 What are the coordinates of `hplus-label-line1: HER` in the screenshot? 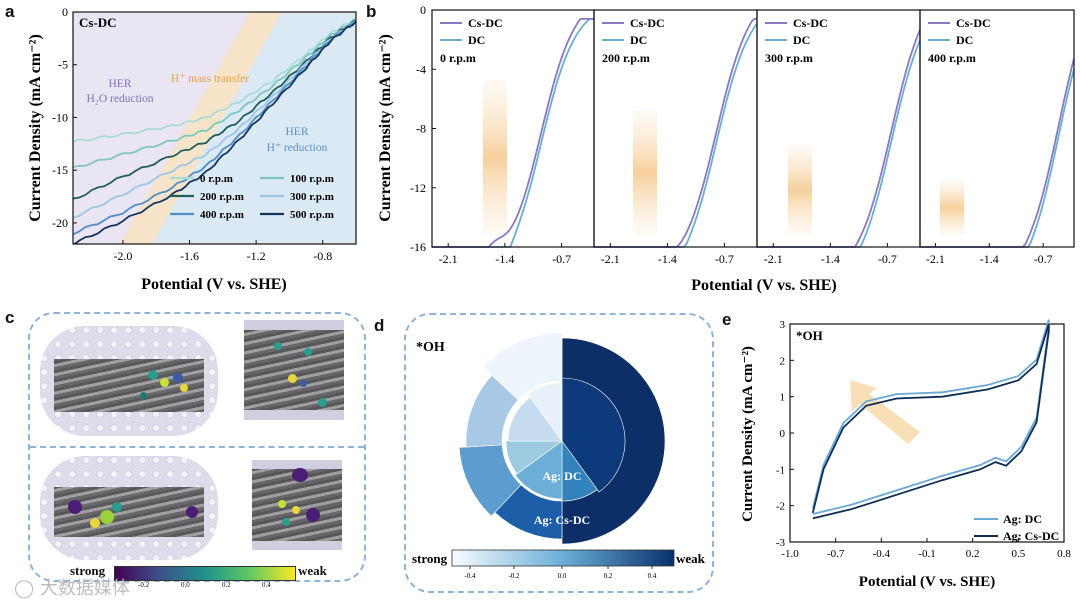 It's located at (297, 132).